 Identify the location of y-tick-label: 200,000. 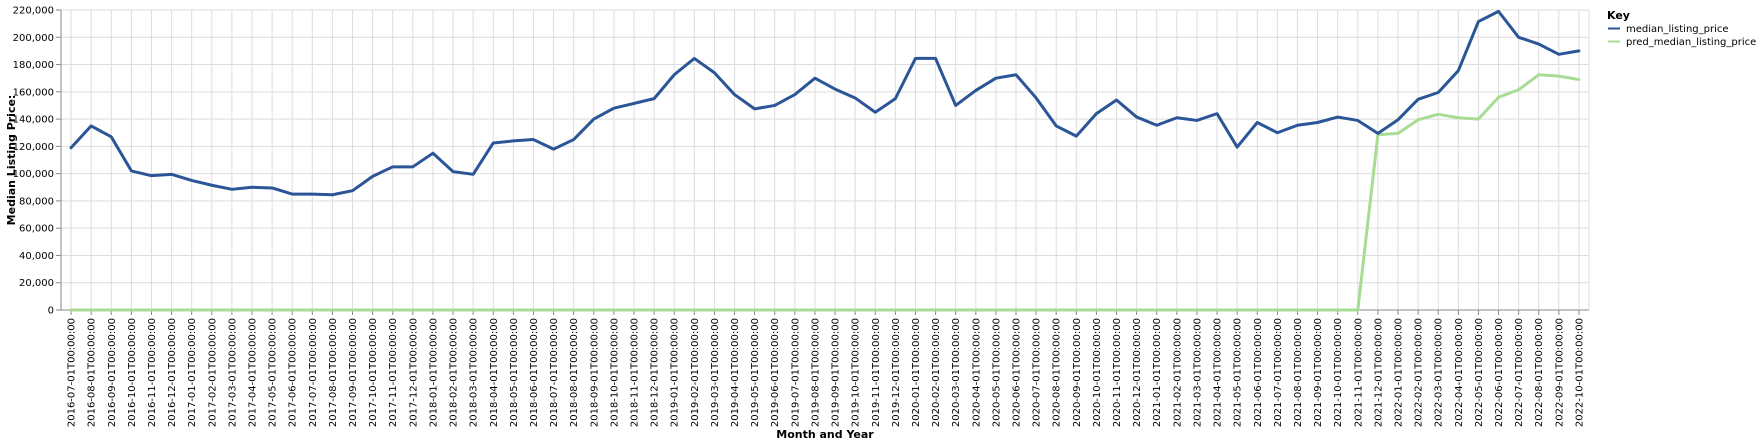
(33, 38).